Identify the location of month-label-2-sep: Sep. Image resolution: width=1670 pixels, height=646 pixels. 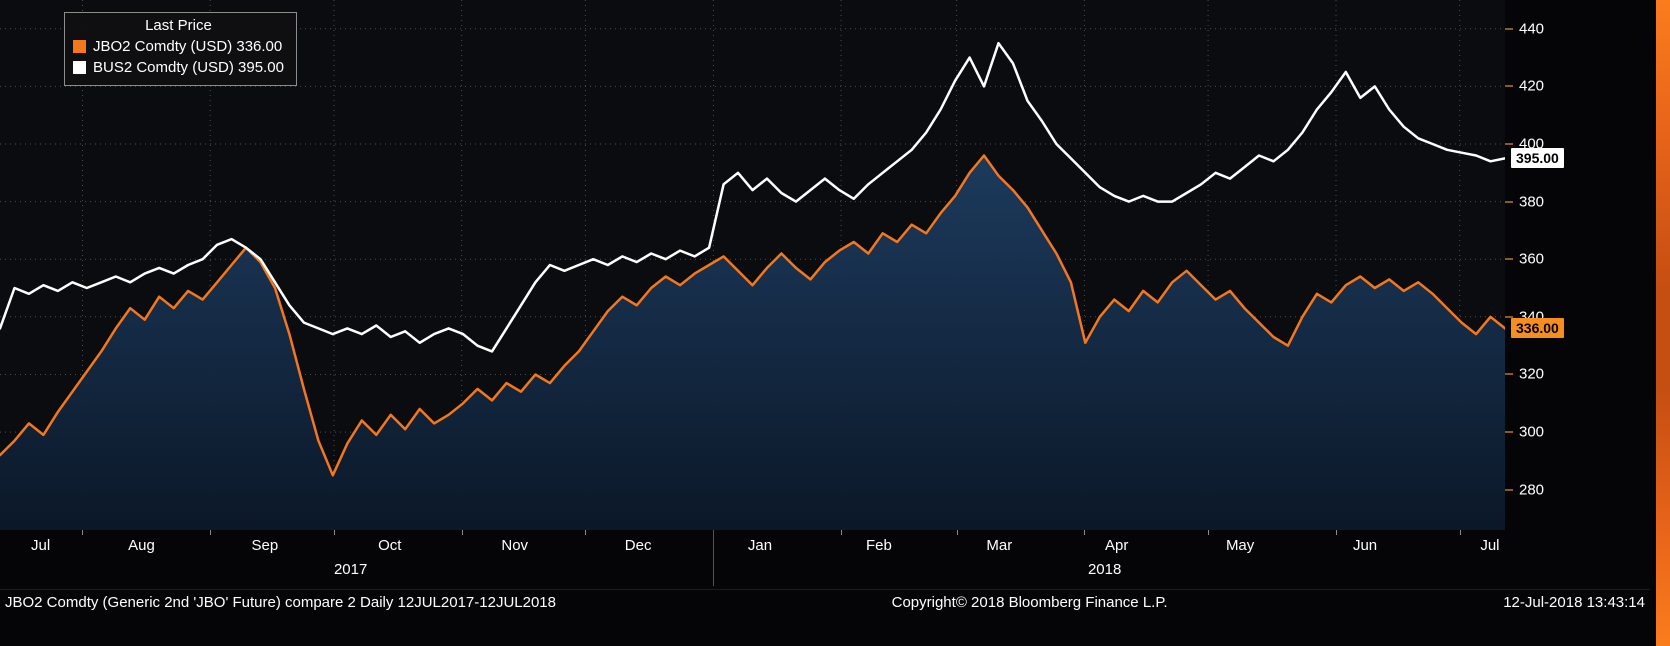
(265, 545).